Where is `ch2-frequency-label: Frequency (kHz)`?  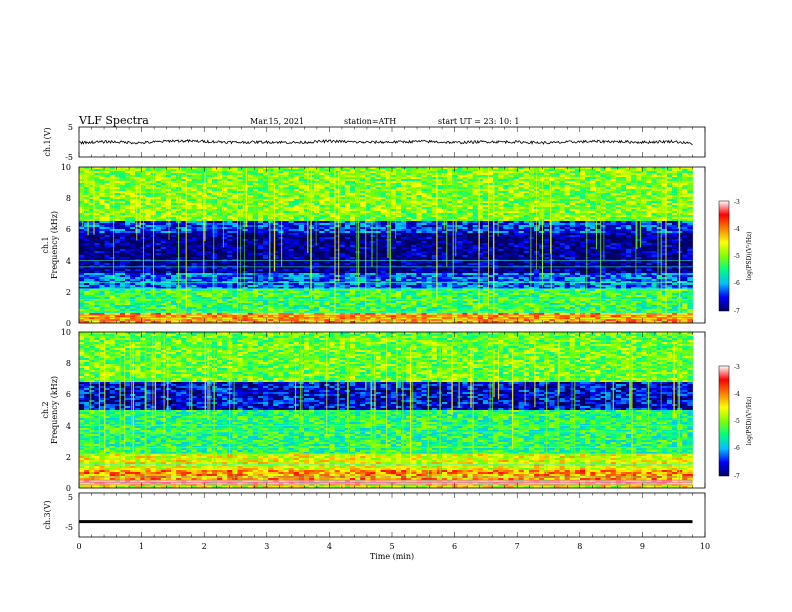
ch2-frequency-label: Frequency (kHz) is located at coordinates (54, 410).